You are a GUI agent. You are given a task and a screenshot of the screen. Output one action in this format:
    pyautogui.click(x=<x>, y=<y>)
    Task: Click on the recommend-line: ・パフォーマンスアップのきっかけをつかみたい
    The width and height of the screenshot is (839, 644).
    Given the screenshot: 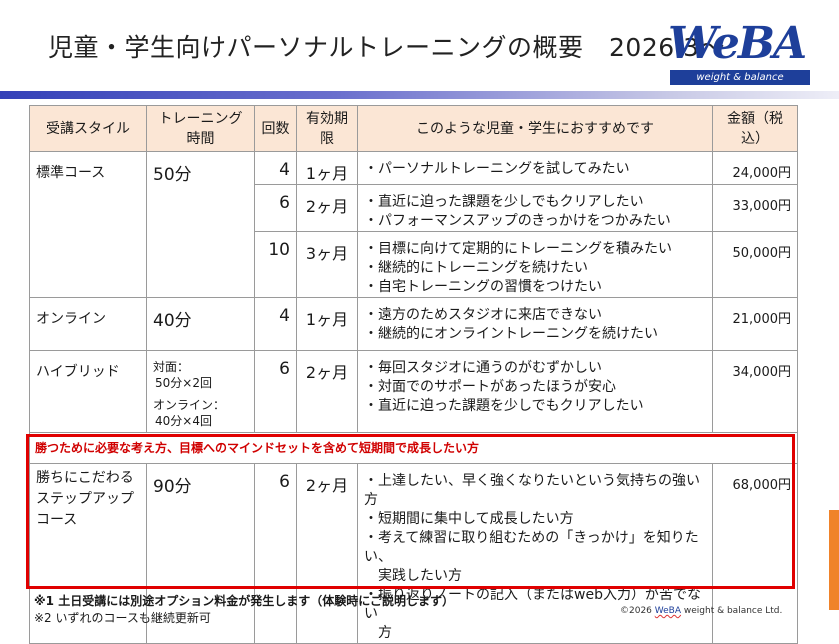 What is the action you would take?
    pyautogui.click(x=517, y=221)
    